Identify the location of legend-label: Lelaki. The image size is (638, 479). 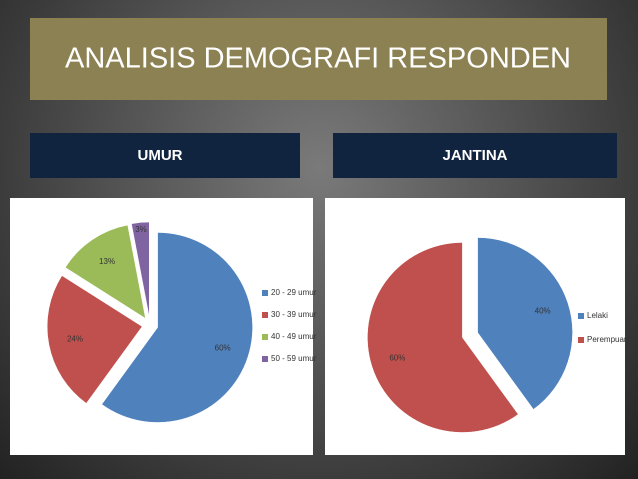
(597, 315).